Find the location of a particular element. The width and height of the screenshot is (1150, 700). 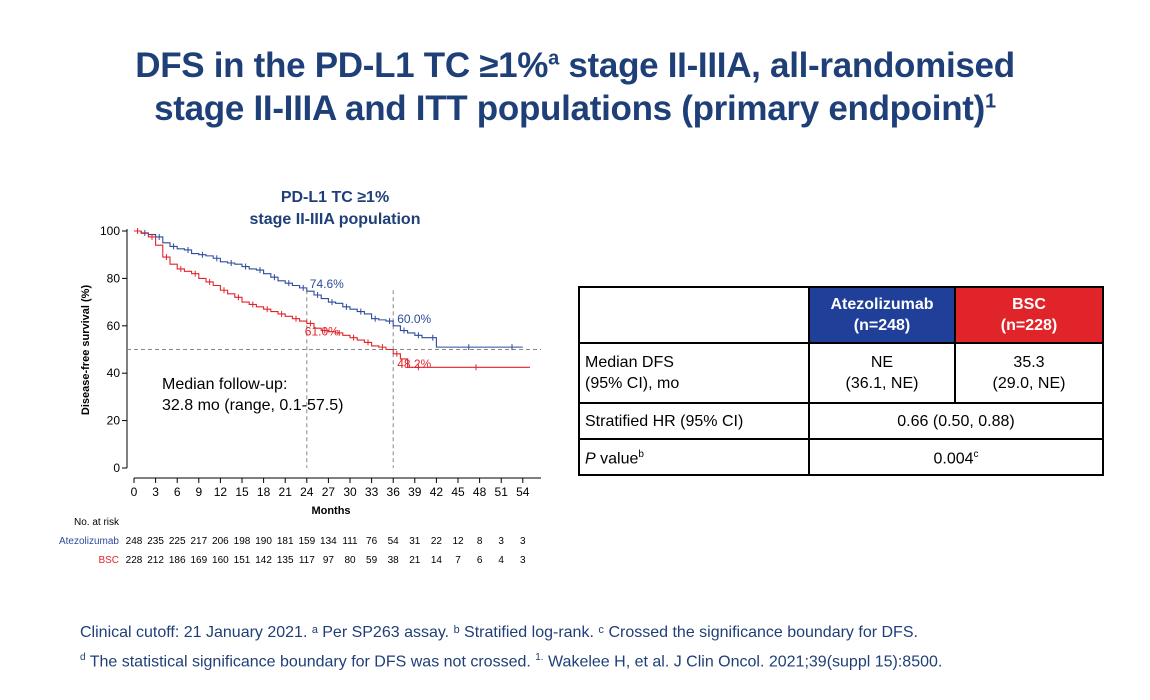

pvalue-superscript: c is located at coordinates (976, 455).